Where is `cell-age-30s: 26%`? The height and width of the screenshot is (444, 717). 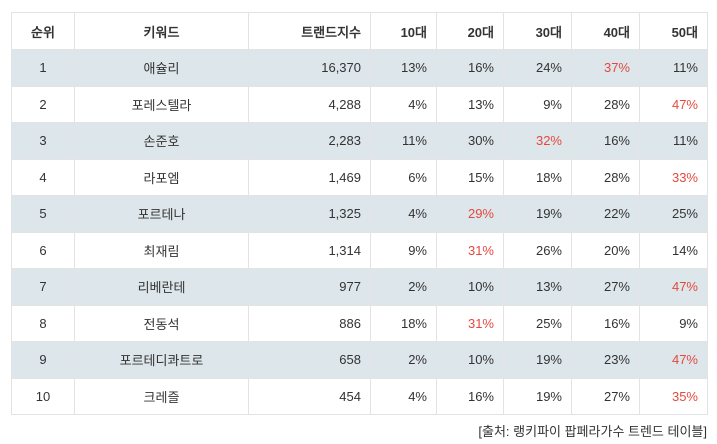
cell-age-30s: 26% is located at coordinates (537, 250).